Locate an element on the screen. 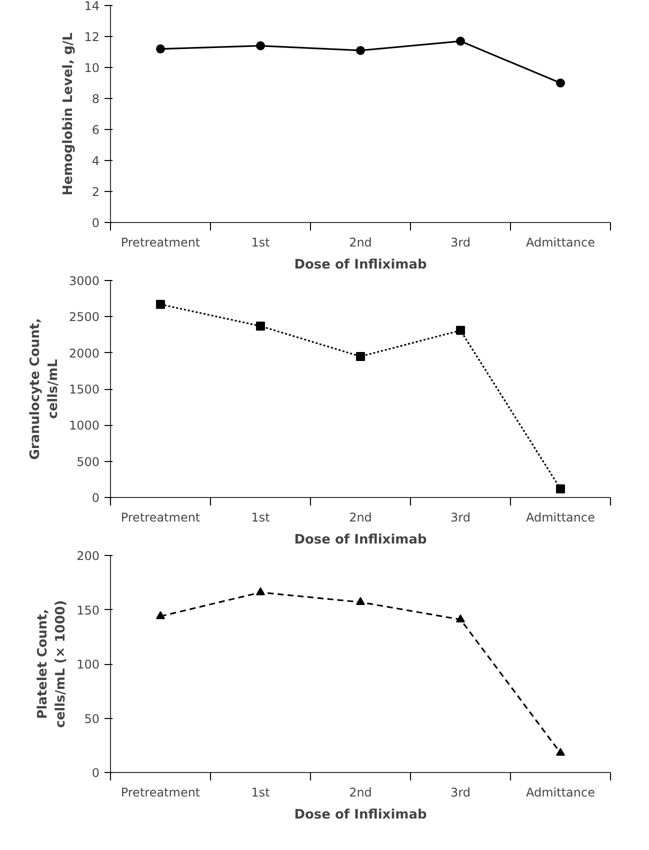  y-tick-label: 14 is located at coordinates (92, 6).